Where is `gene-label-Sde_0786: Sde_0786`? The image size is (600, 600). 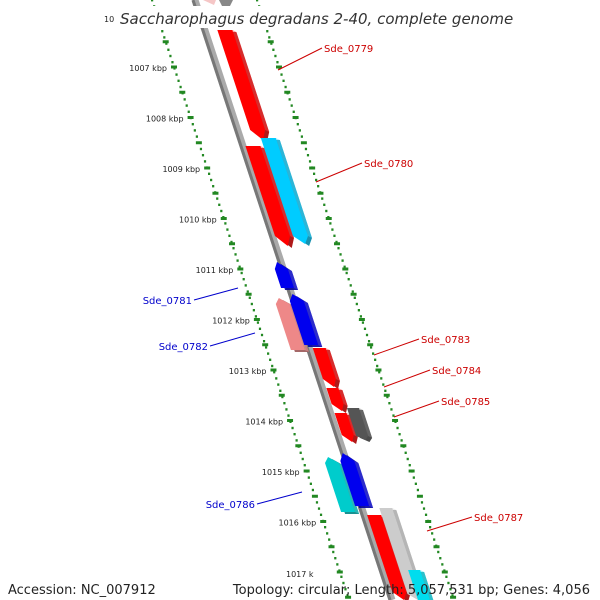
gene-label-Sde_0786: Sde_0786 is located at coordinates (230, 505).